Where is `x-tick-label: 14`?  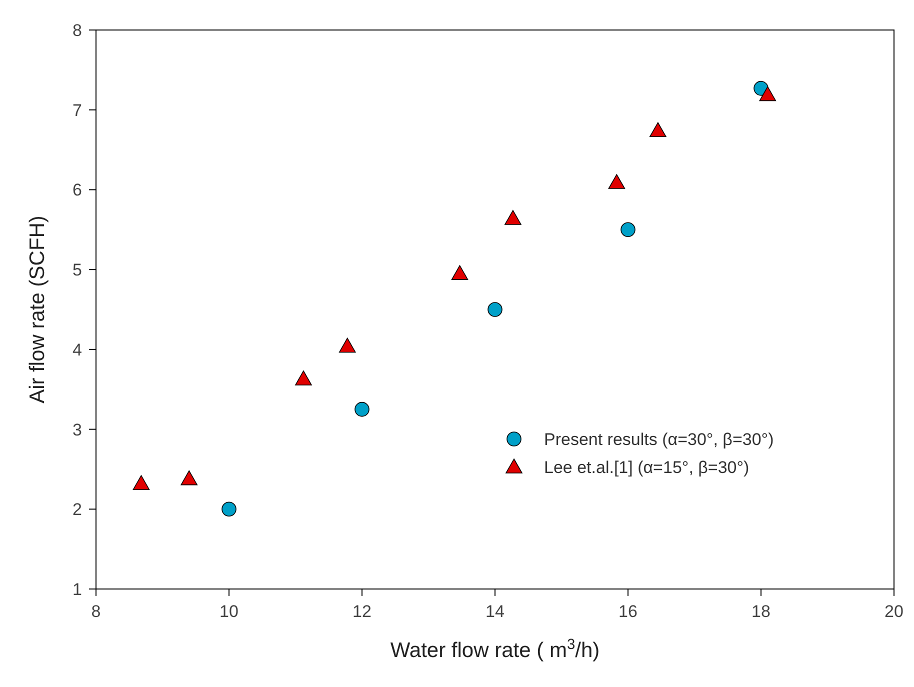
x-tick-label: 14 is located at coordinates (495, 611).